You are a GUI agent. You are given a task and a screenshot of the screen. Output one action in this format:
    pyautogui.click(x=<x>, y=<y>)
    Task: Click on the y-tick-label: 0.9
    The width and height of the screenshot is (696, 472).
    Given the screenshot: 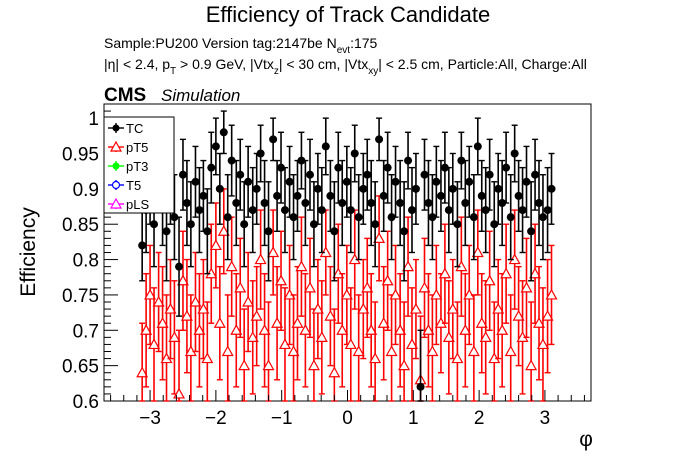 What is the action you would take?
    pyautogui.click(x=86, y=190)
    